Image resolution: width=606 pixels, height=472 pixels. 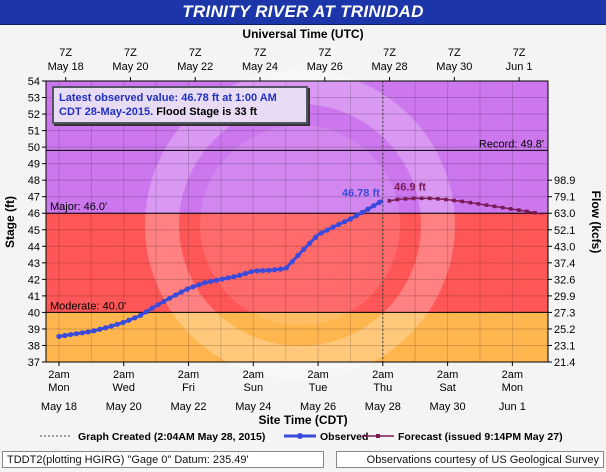 I want to click on flow-tick-label: 43.0, so click(x=564, y=247).